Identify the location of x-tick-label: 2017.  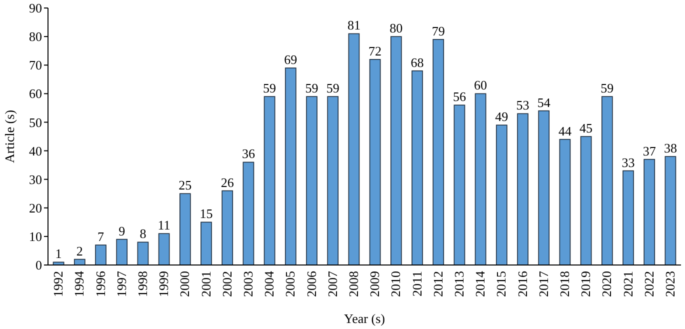
(543, 283).